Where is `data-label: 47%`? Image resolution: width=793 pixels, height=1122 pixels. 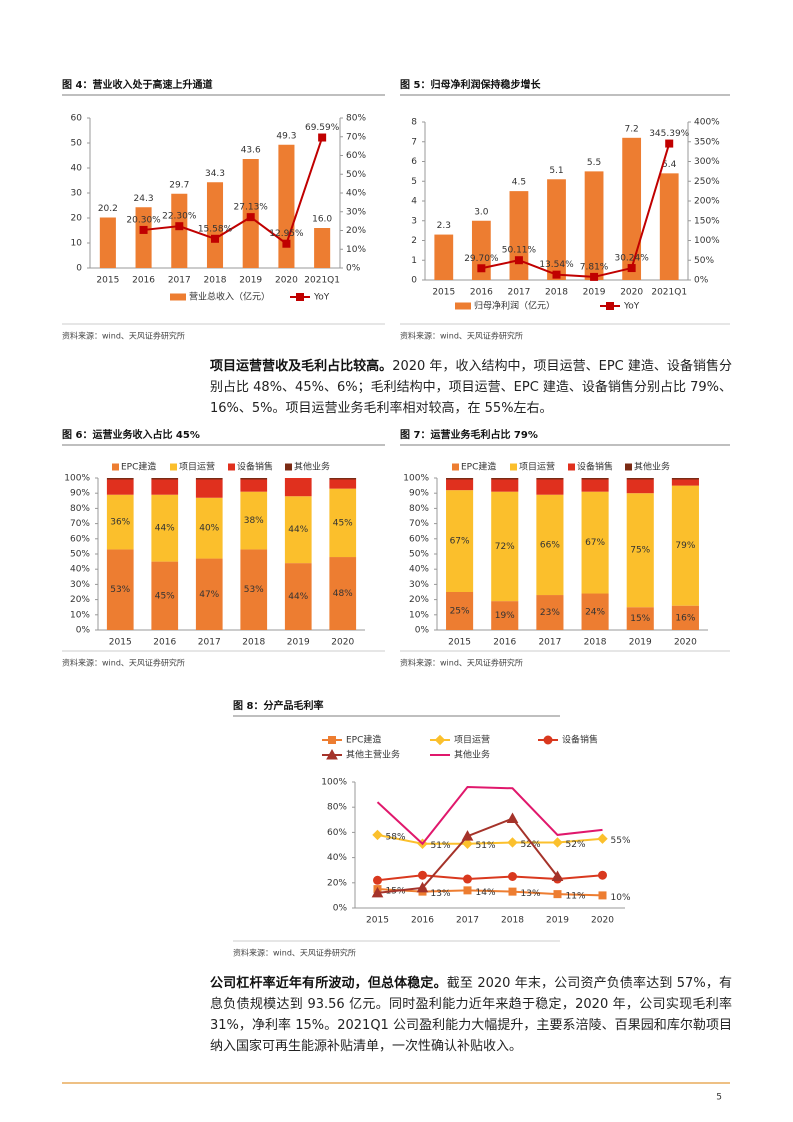
data-label: 47% is located at coordinates (209, 595).